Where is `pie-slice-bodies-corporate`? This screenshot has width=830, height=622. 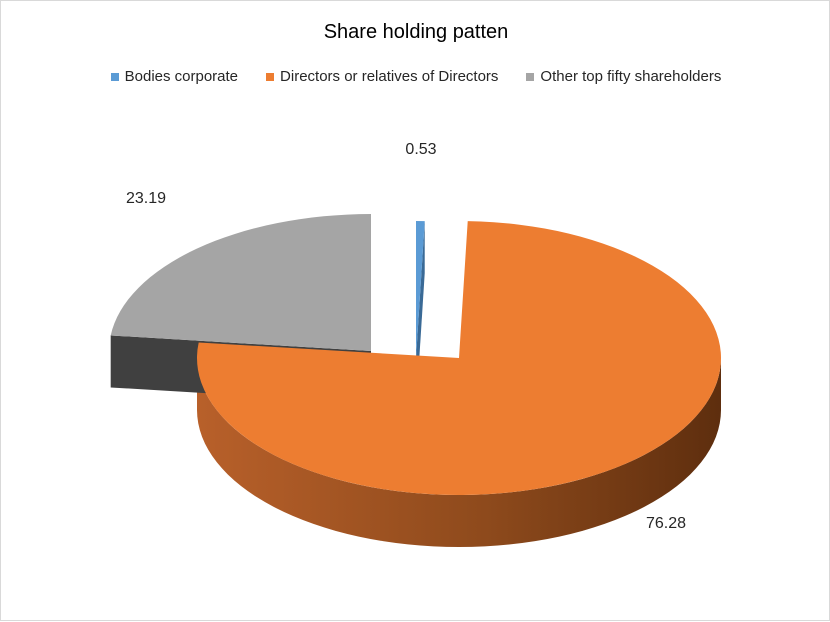 pie-slice-bodies-corporate is located at coordinates (420, 289).